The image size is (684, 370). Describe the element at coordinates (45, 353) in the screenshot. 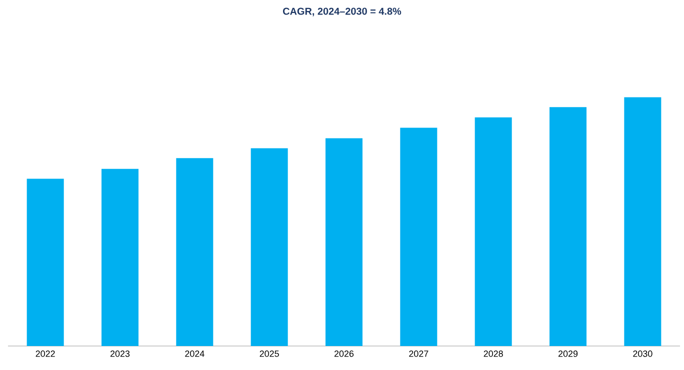

I see `x-tick-label: 2022` at that location.